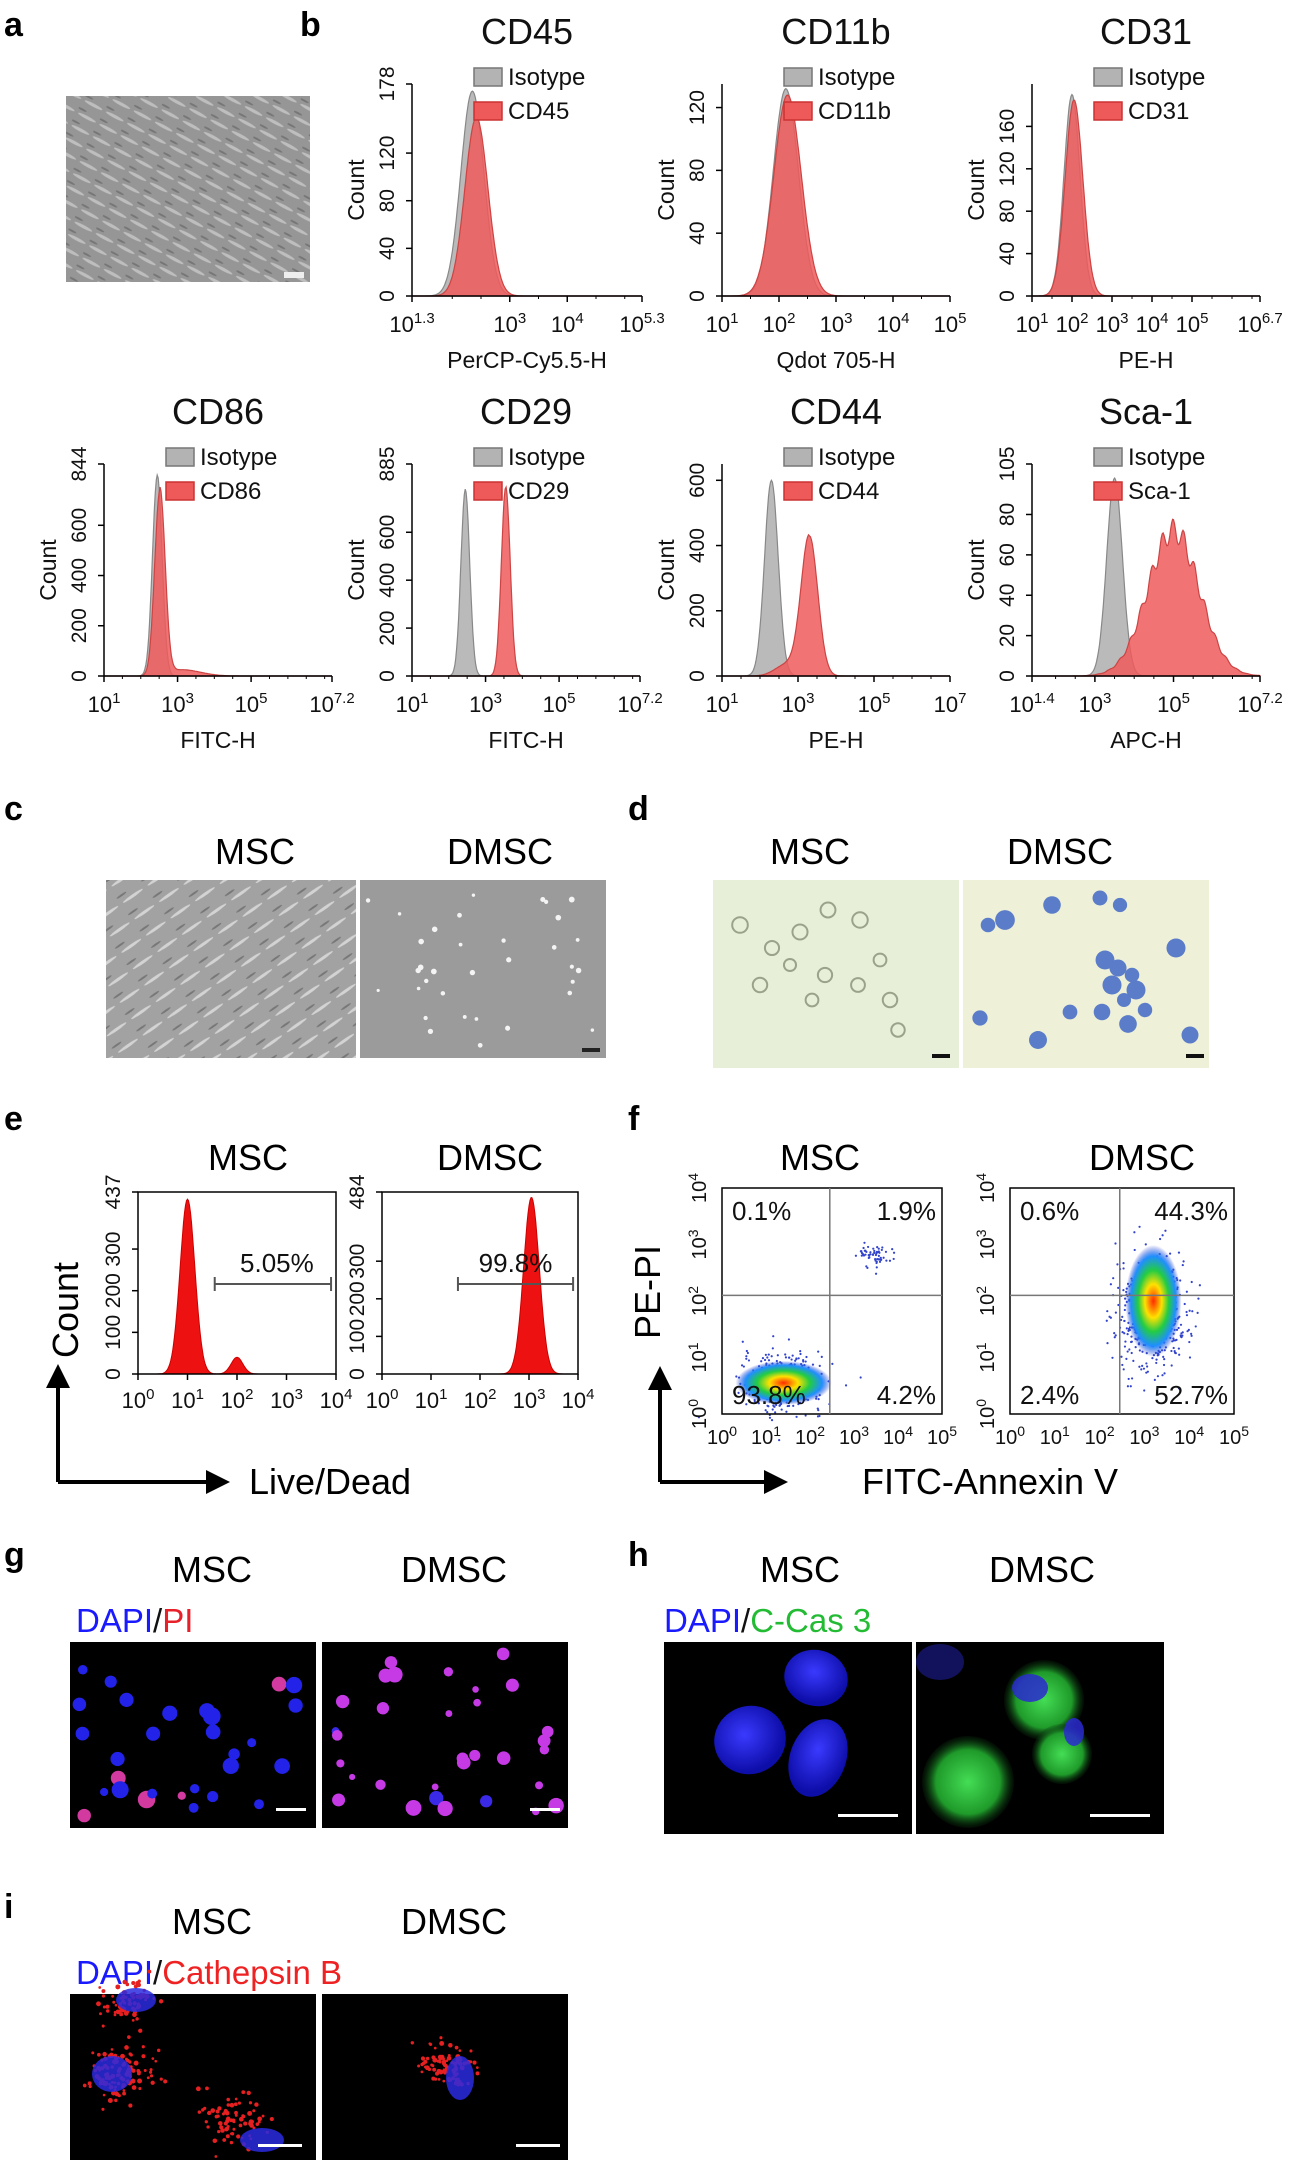 This screenshot has width=1296, height=2164. I want to click on histogram-xlabel: APC-H, so click(1146, 740).